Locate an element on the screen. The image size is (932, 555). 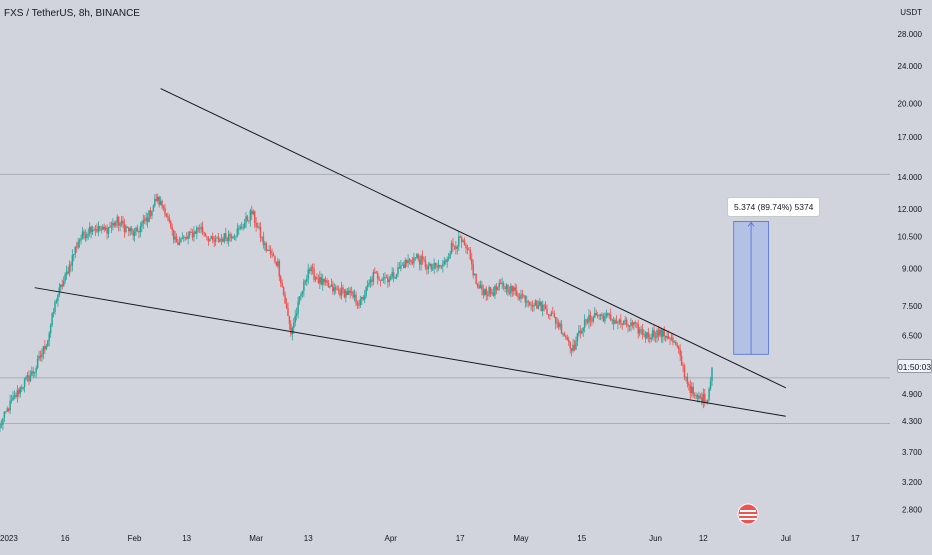
flag-logo-icon is located at coordinates (748, 514).